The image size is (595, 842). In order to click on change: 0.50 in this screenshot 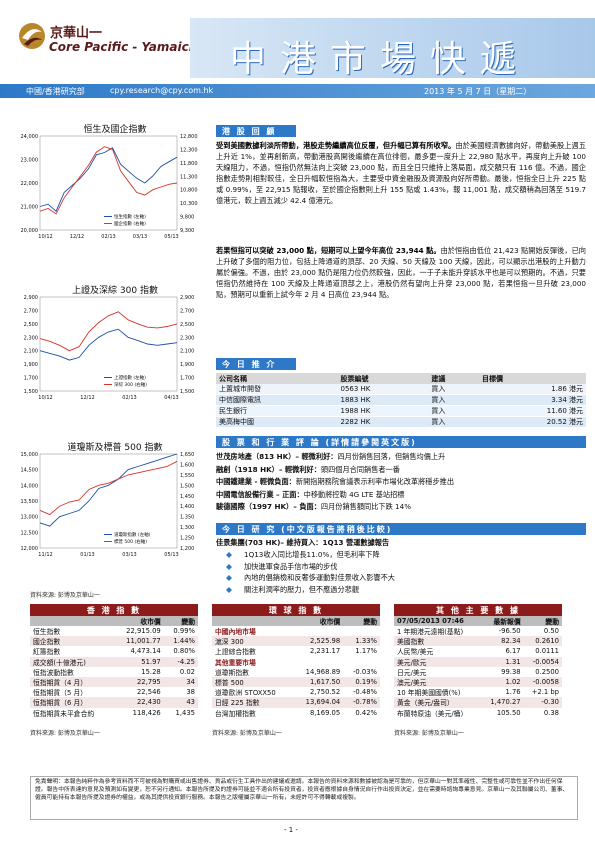, I will do `click(542, 631)`.